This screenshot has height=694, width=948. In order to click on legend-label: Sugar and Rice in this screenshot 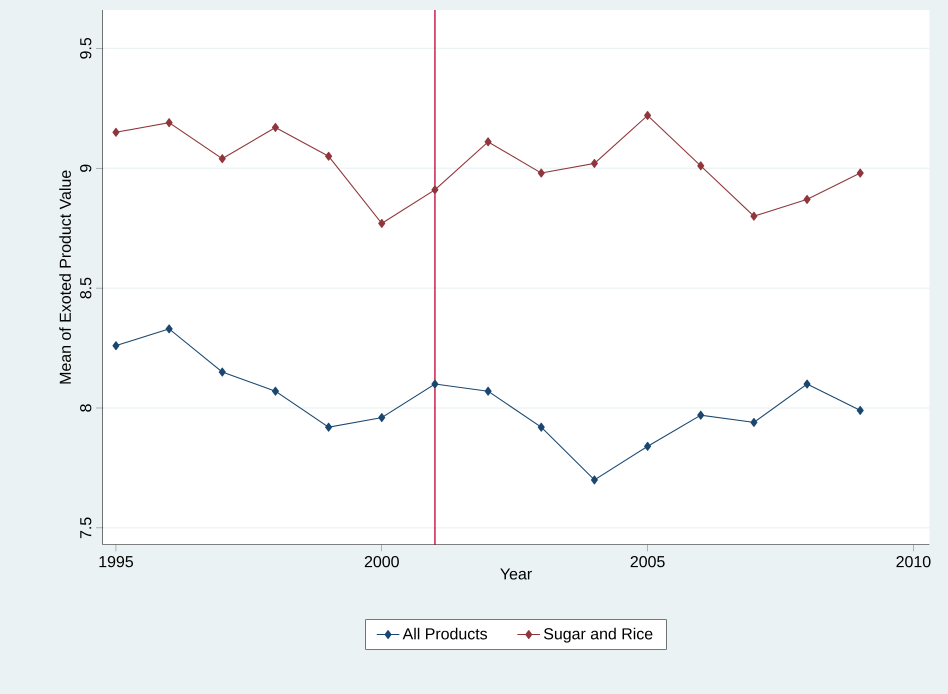, I will do `click(598, 635)`.